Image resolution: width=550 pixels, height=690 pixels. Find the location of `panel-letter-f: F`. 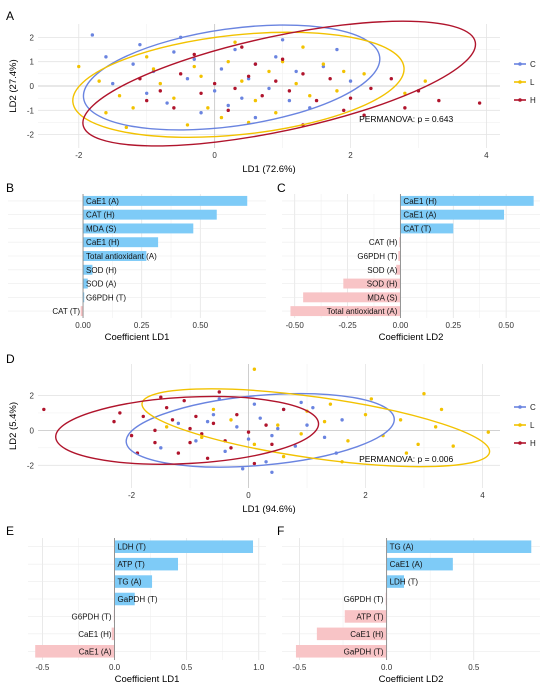

panel-letter-f: F is located at coordinates (280, 531).